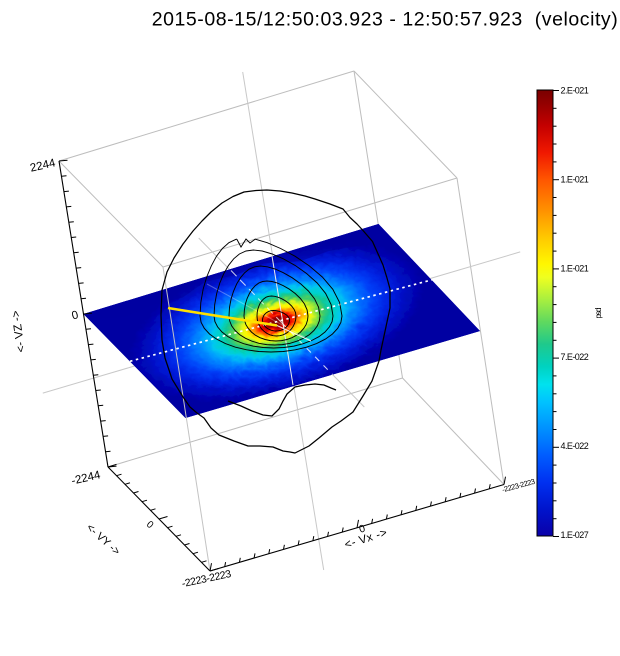 The height and width of the screenshot is (656, 620). I want to click on svg-text: psd, so click(599, 313).